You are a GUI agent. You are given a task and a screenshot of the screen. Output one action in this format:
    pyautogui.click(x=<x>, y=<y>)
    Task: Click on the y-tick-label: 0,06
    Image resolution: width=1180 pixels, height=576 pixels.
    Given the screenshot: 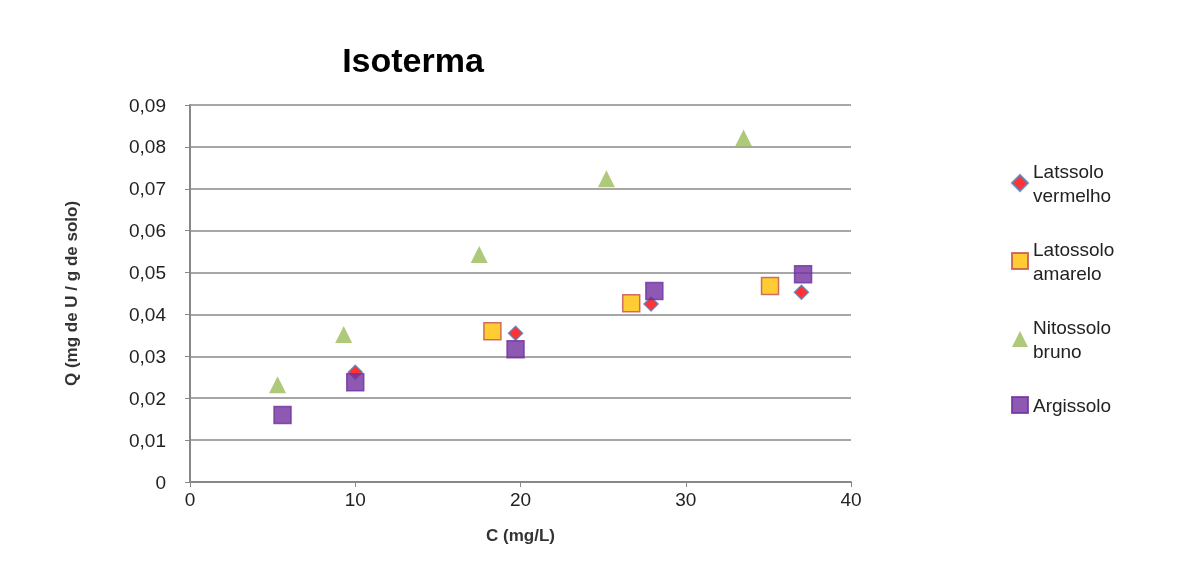 What is the action you would take?
    pyautogui.click(x=147, y=231)
    